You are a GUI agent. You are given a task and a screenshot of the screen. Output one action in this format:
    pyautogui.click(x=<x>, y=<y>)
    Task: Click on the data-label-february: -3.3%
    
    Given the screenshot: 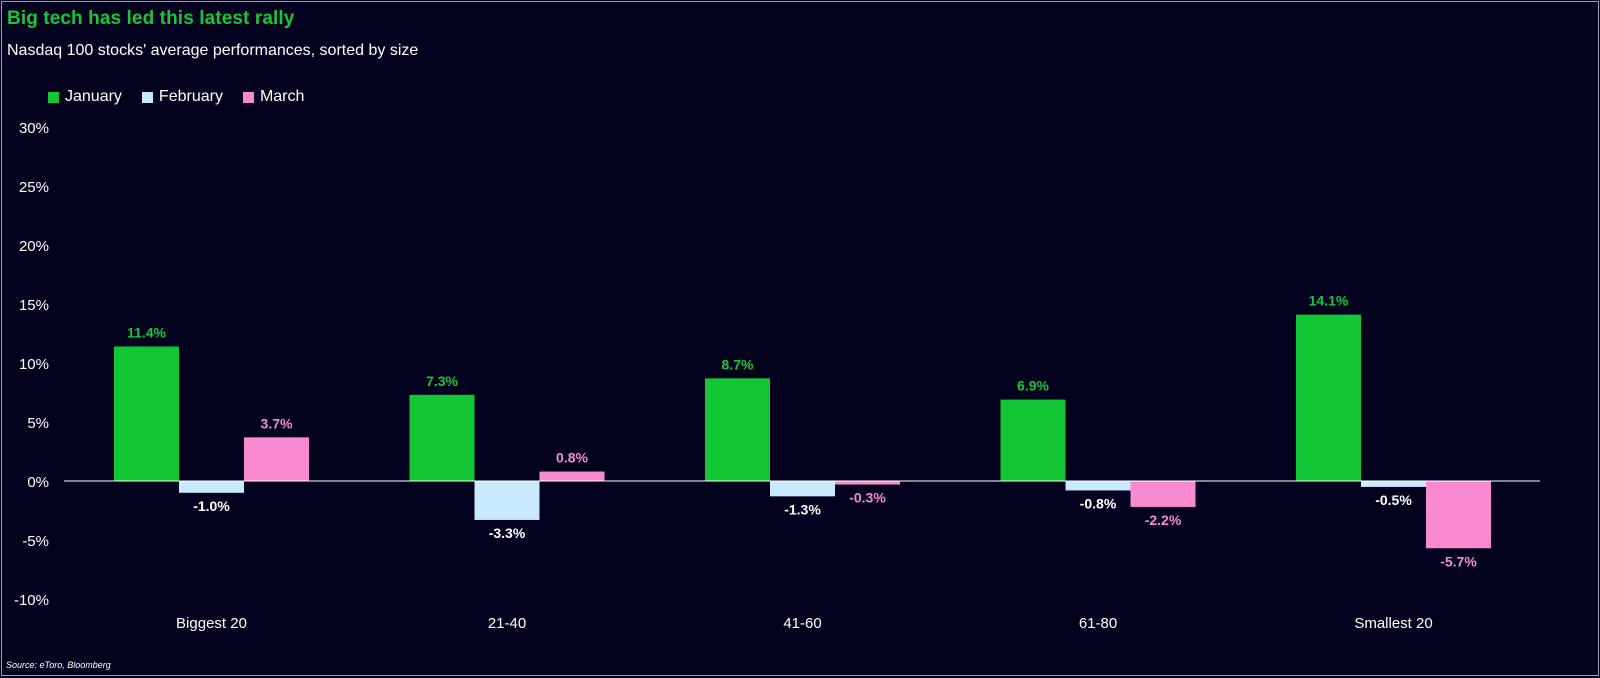 What is the action you would take?
    pyautogui.click(x=507, y=533)
    